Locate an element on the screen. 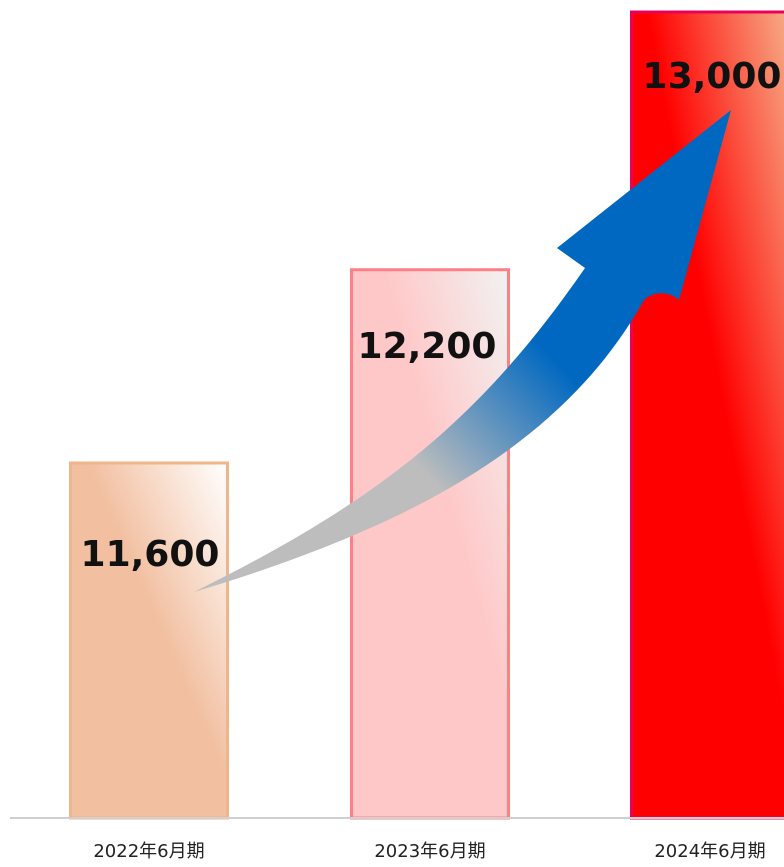  data-label-0: 11,600 is located at coordinates (150, 554).